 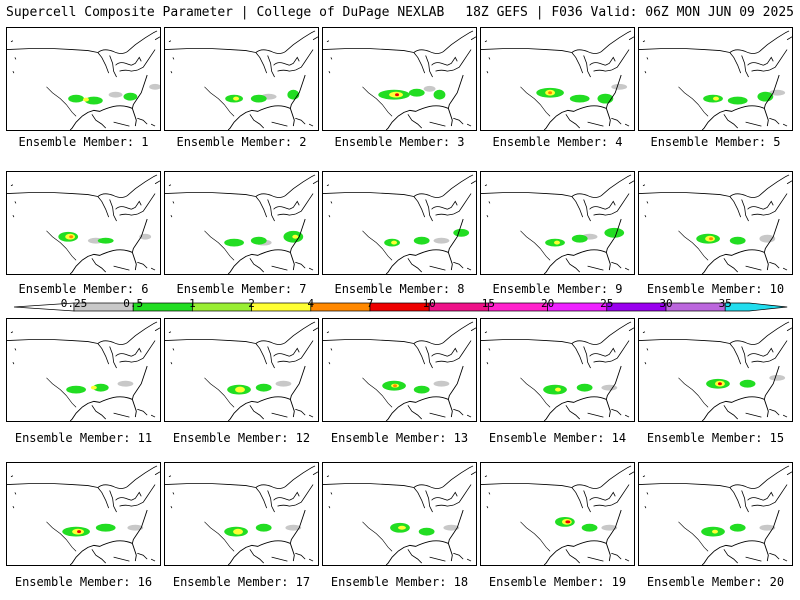 What do you see at coordinates (192, 303) in the screenshot?
I see `colorbar-tick-label: 1` at bounding box center [192, 303].